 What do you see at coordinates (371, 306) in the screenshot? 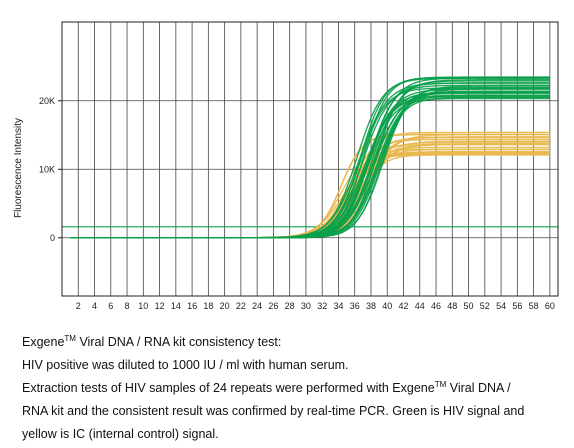
I see `x-tick-label: 38` at bounding box center [371, 306].